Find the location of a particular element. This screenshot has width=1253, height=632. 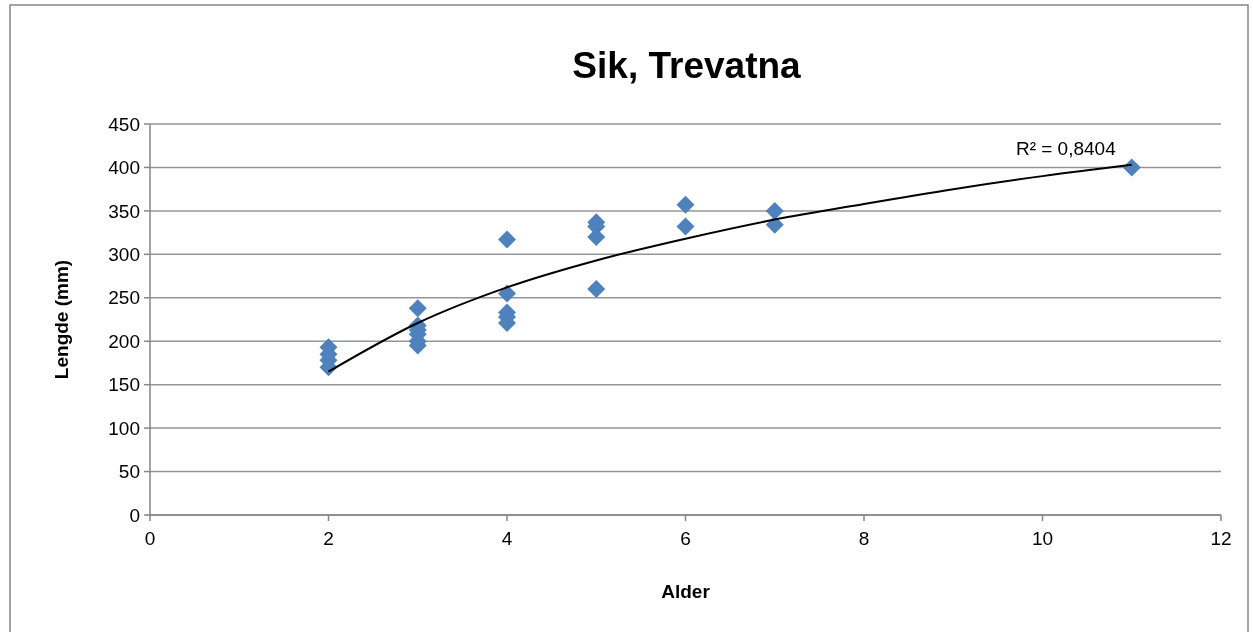

x-tick-label: 2 is located at coordinates (328, 538).